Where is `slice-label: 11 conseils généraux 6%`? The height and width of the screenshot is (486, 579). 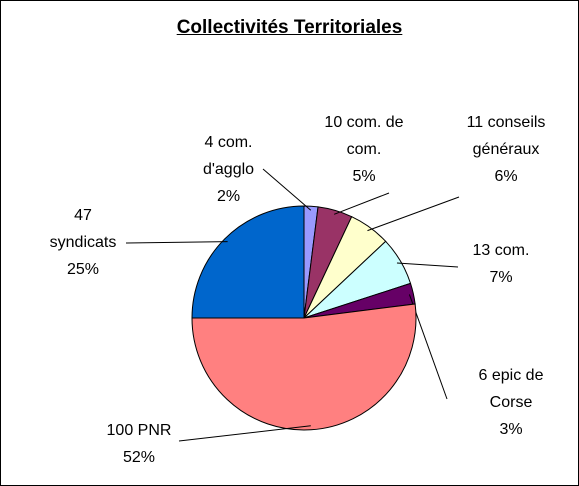
slice-label: 11 conseils généraux 6% is located at coordinates (506, 149).